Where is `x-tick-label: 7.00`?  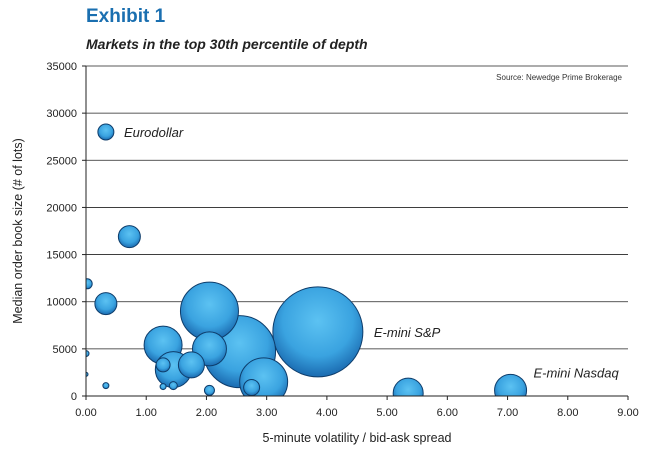
x-tick-label: 7.00 is located at coordinates (507, 413).